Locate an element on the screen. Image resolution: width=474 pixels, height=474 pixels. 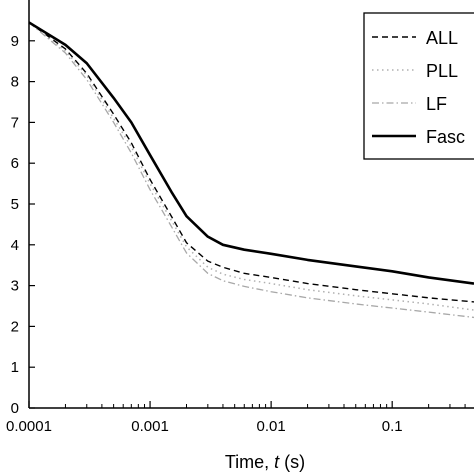
legend-label-fascicle: Fasc is located at coordinates (445, 137).